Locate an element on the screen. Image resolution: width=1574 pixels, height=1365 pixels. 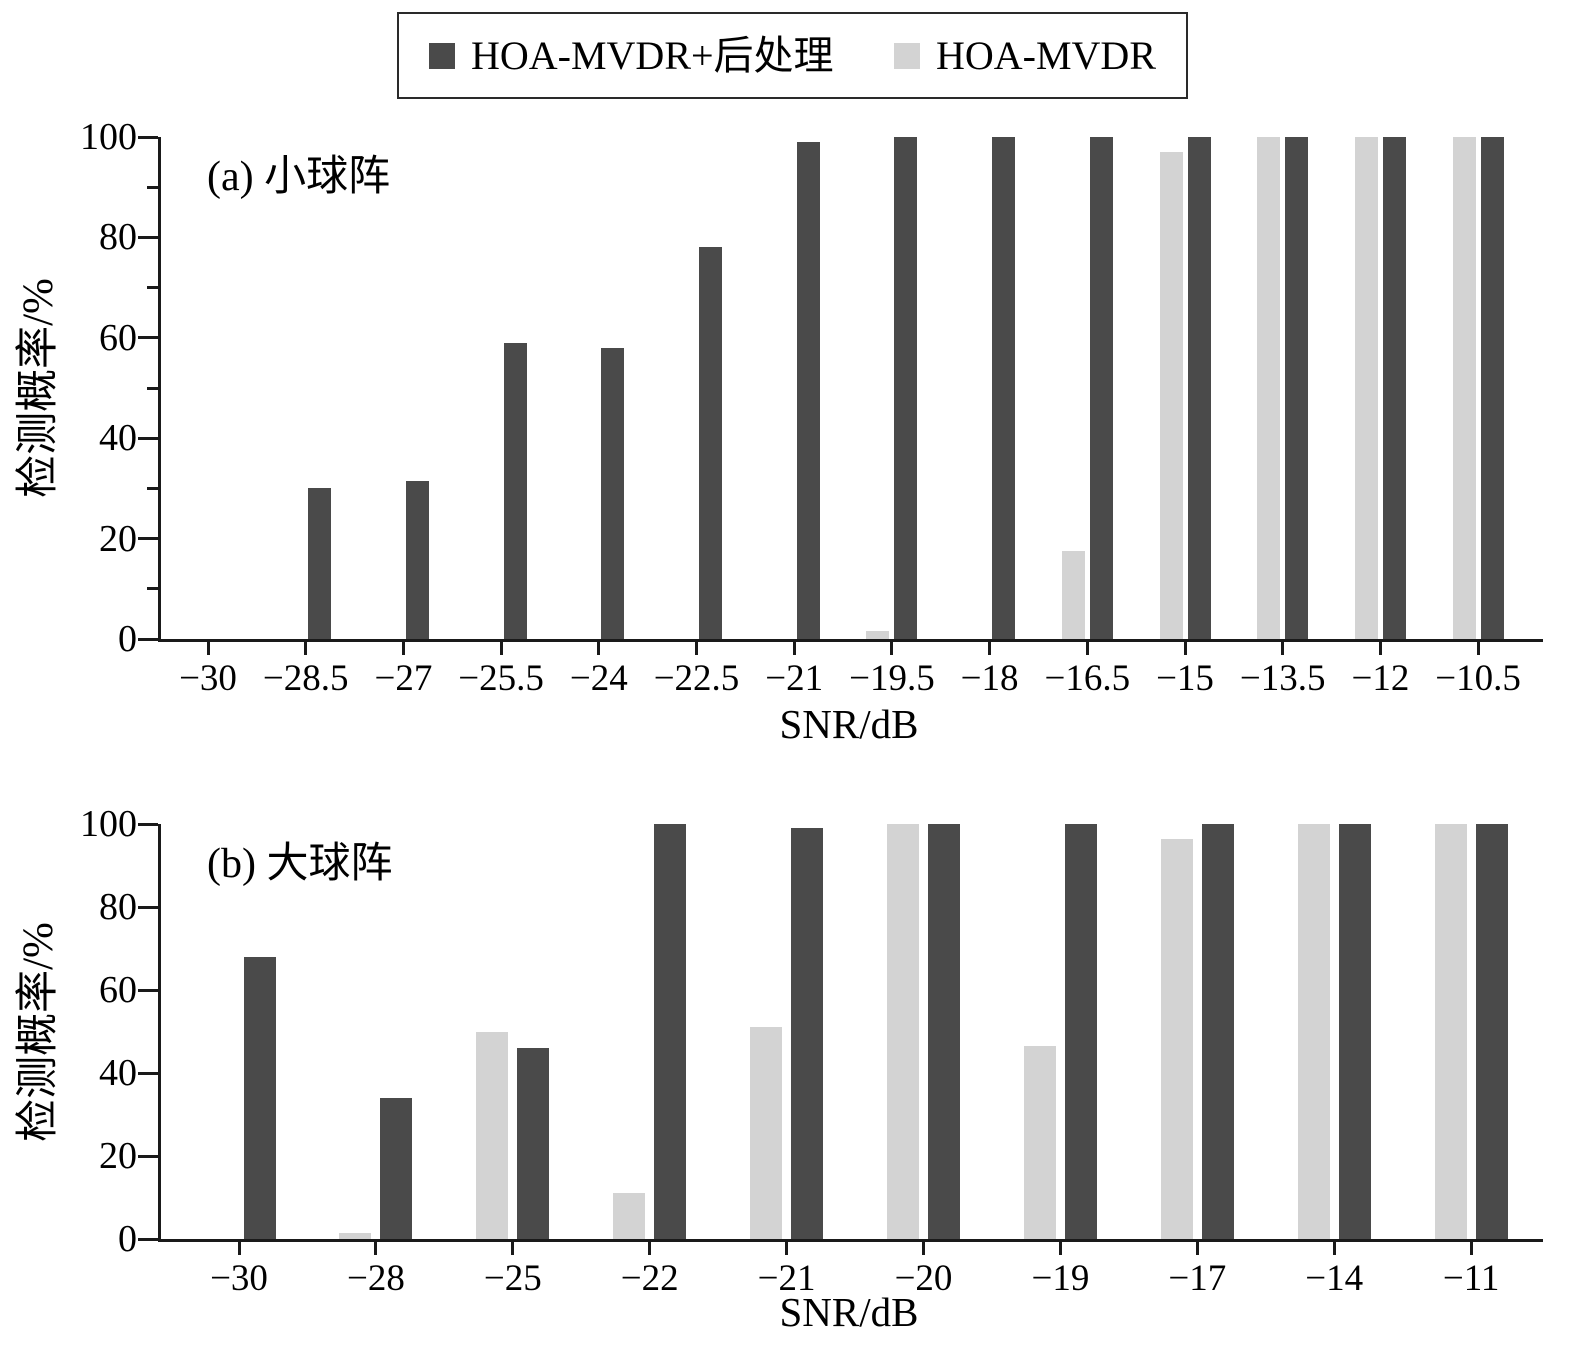
legend-label-hoa-mvdr-post: HOA-MVDR+后处理 is located at coordinates (652, 55).